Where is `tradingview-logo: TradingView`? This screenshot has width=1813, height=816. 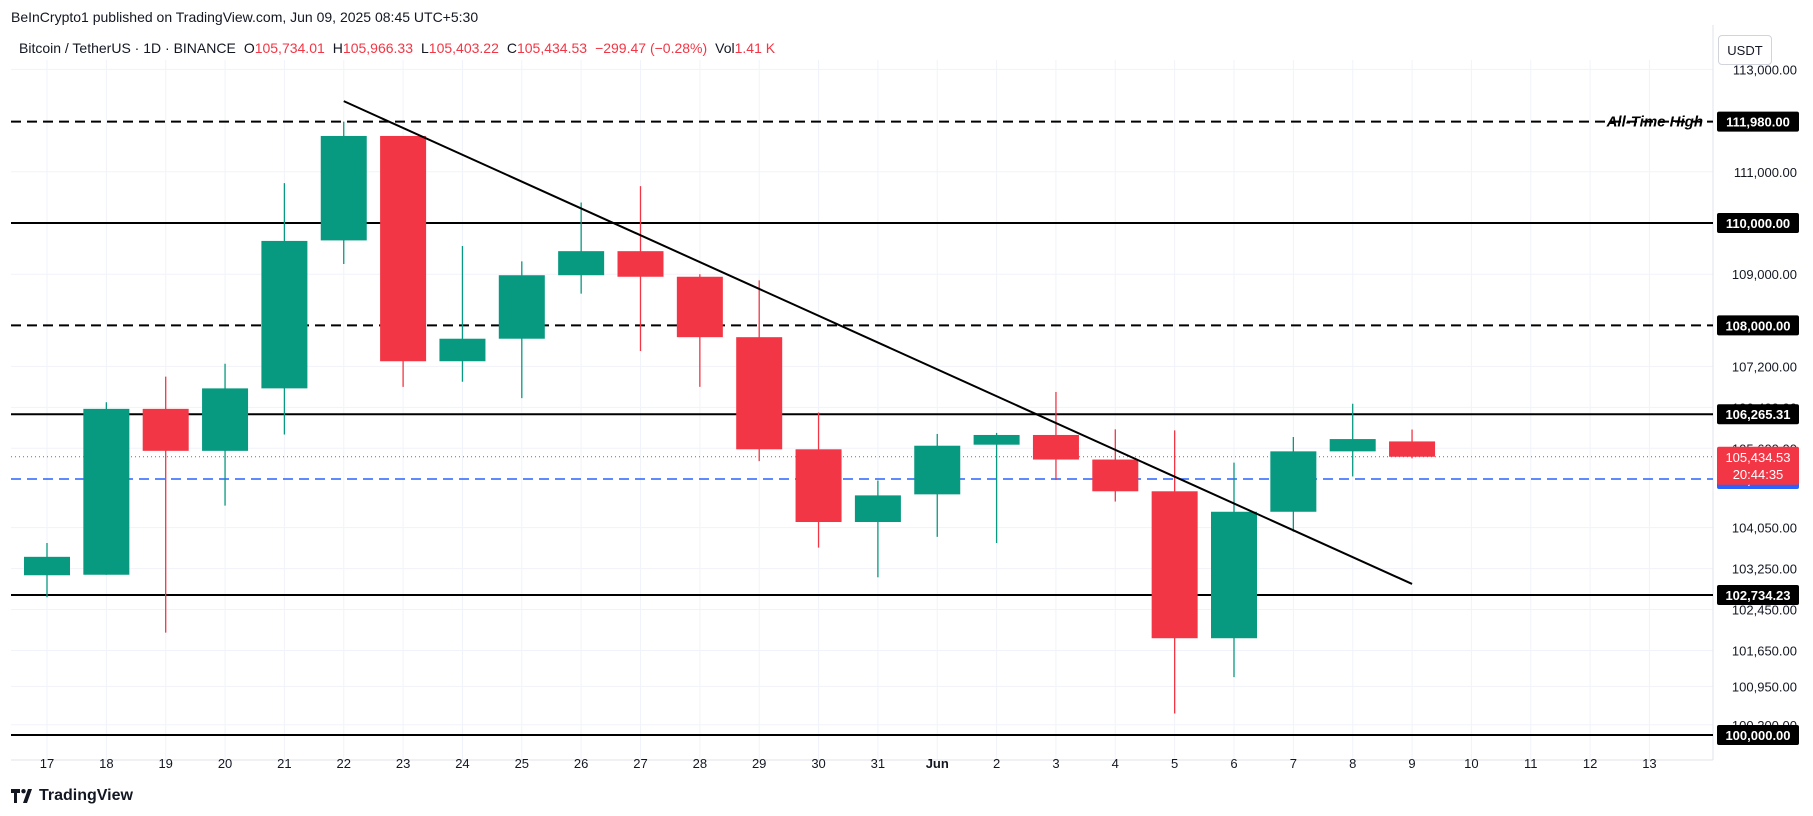
tradingview-logo: TradingView is located at coordinates (72, 796).